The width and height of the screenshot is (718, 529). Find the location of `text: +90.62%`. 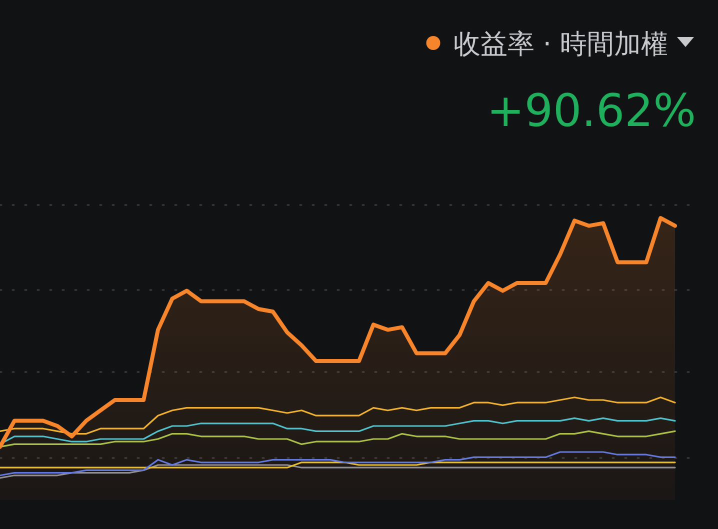

text: +90.62% is located at coordinates (591, 110).